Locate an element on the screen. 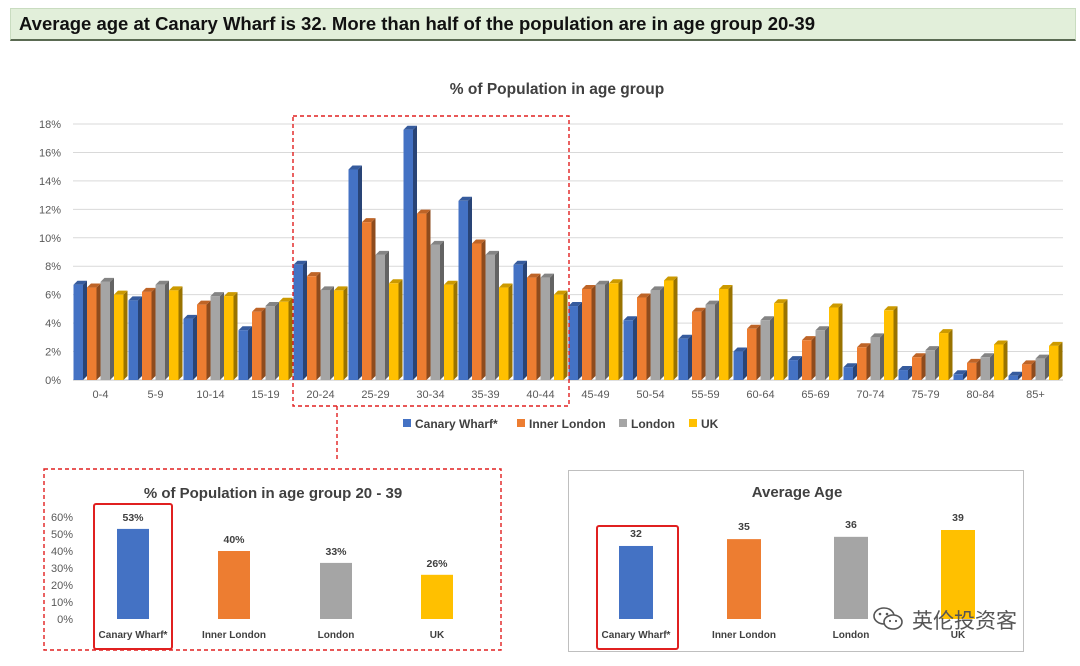 The width and height of the screenshot is (1080, 666). legend-label: Inner London is located at coordinates (567, 424).